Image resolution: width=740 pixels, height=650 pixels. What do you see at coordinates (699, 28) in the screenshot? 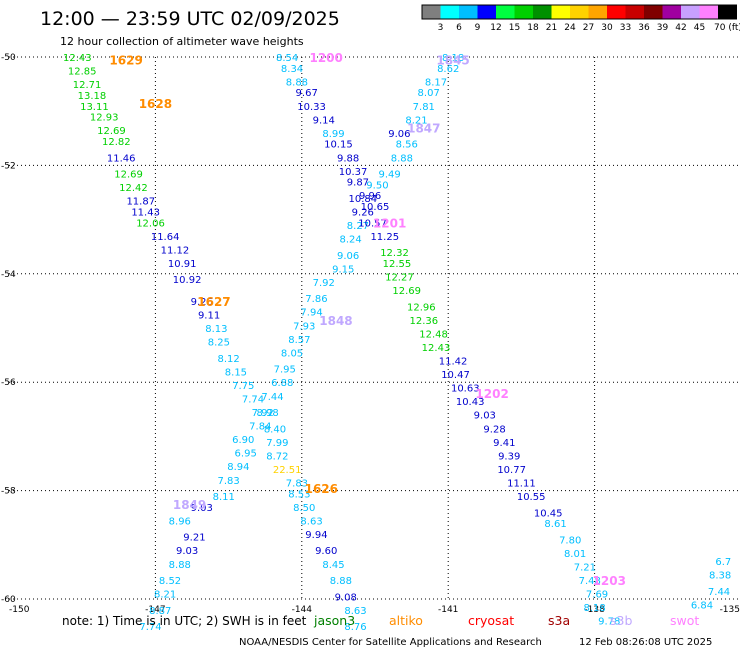
I see `scale-label: 45` at bounding box center [699, 28].